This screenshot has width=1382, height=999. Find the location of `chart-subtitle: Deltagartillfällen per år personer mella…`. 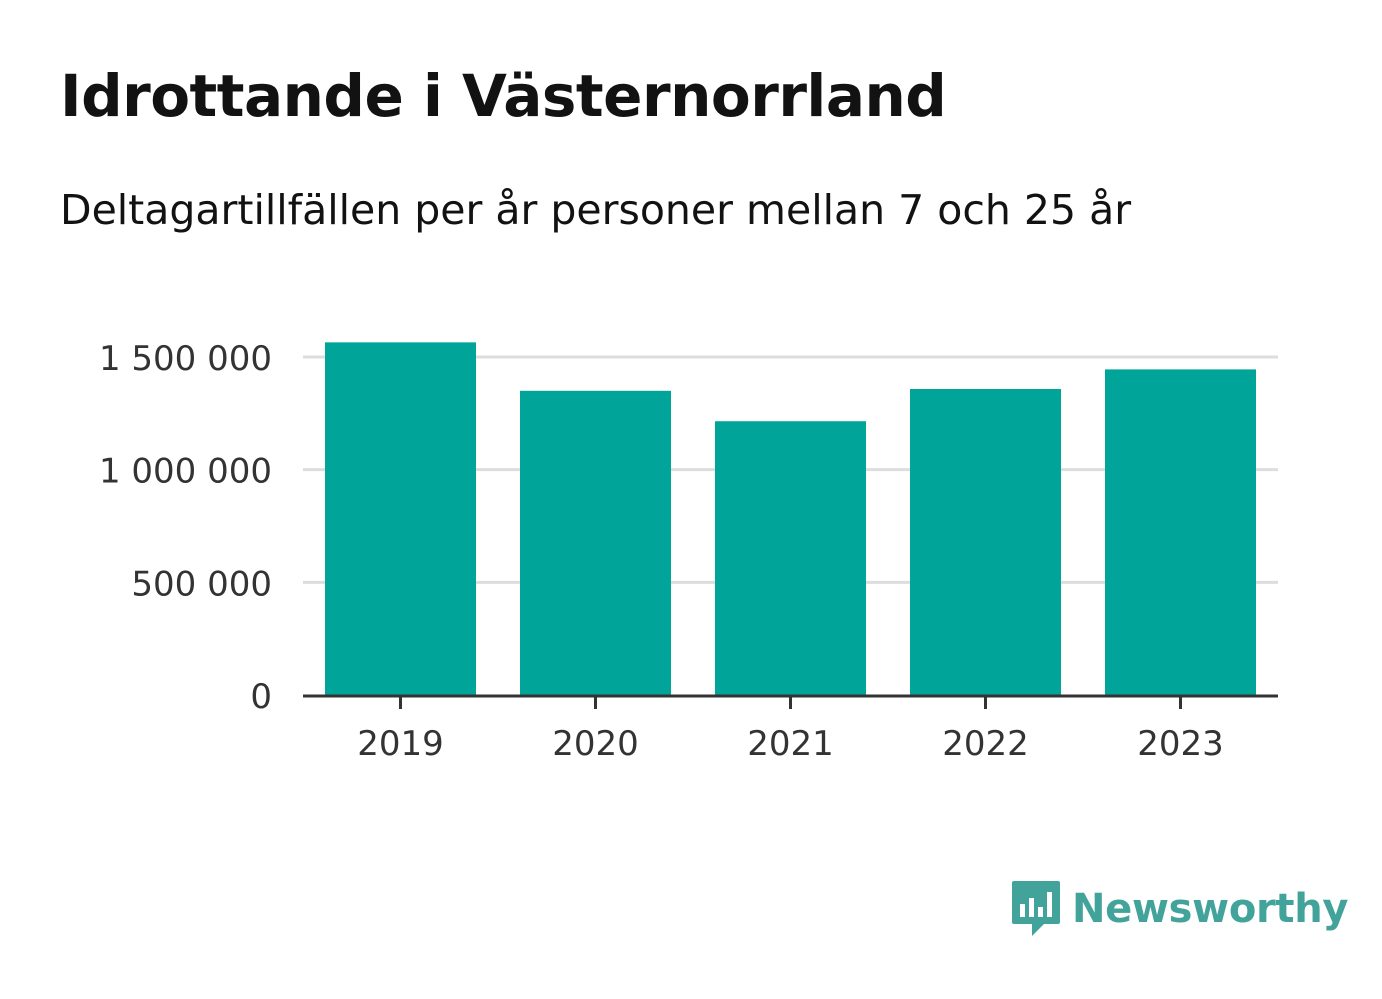

chart-subtitle: Deltagartillfällen per år personer mella… is located at coordinates (596, 210).